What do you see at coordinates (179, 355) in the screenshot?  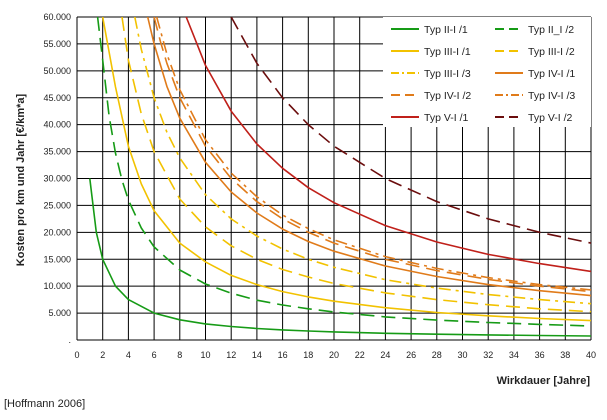 I see `x-tick-label: 8` at bounding box center [179, 355].